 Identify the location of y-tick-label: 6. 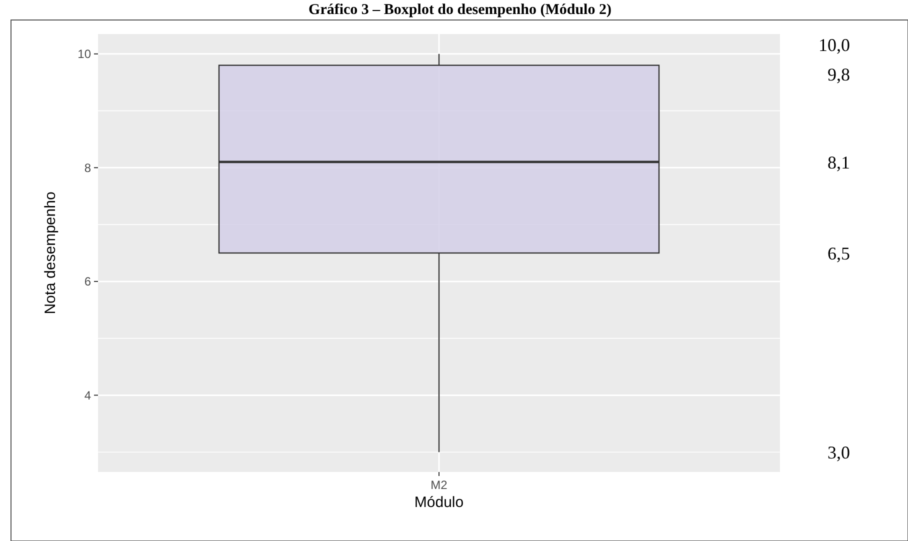
(88, 281).